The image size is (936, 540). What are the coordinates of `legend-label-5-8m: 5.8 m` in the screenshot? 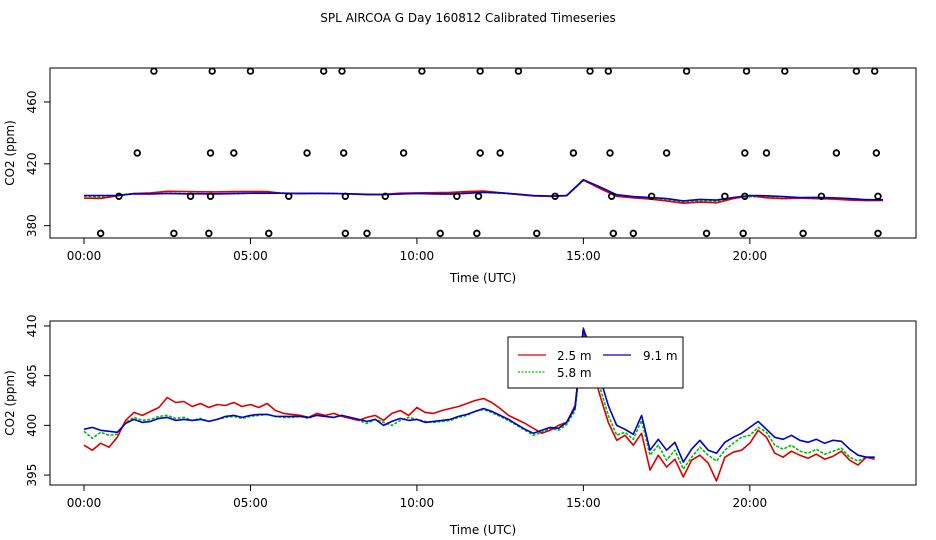 It's located at (574, 373).